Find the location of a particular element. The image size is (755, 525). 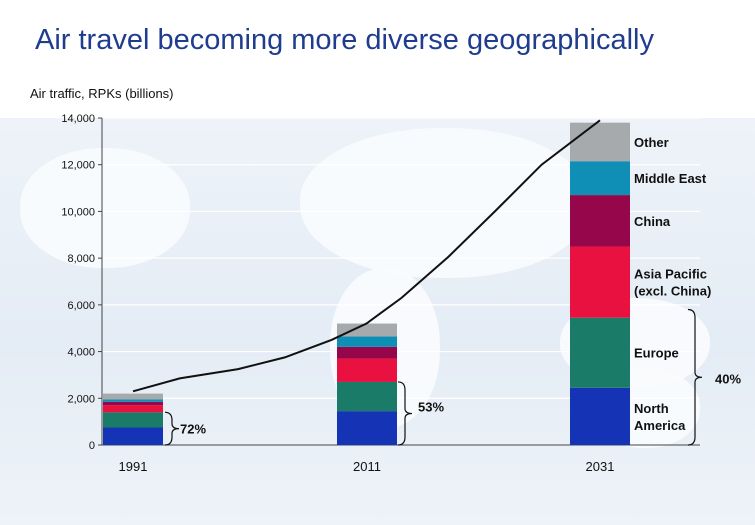

share-annotation: 40% is located at coordinates (728, 378).